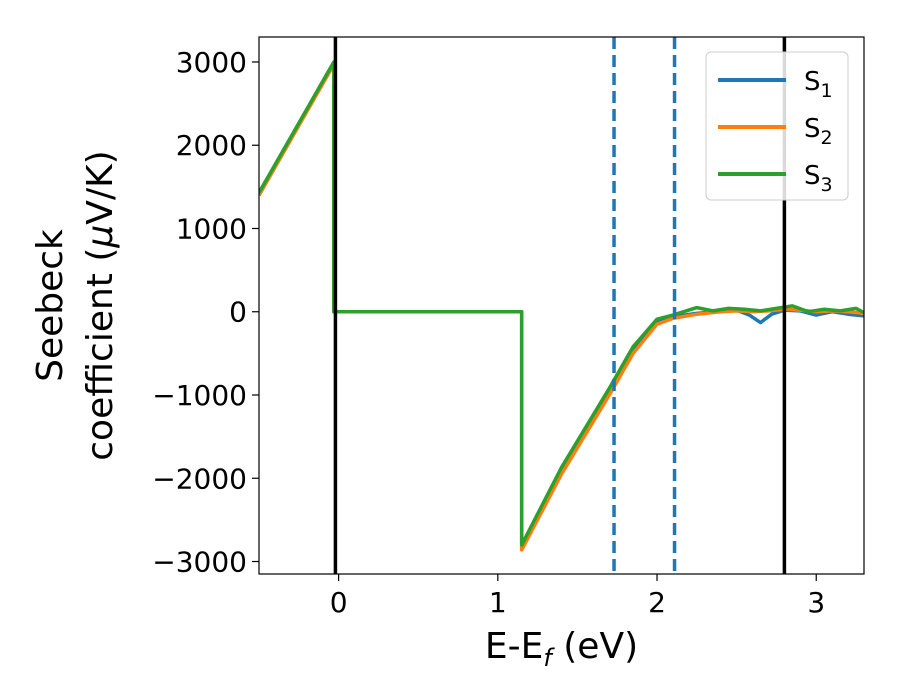 The image size is (900, 700). Describe the element at coordinates (498, 602) in the screenshot. I see `x-tick-label-1: 1` at that location.